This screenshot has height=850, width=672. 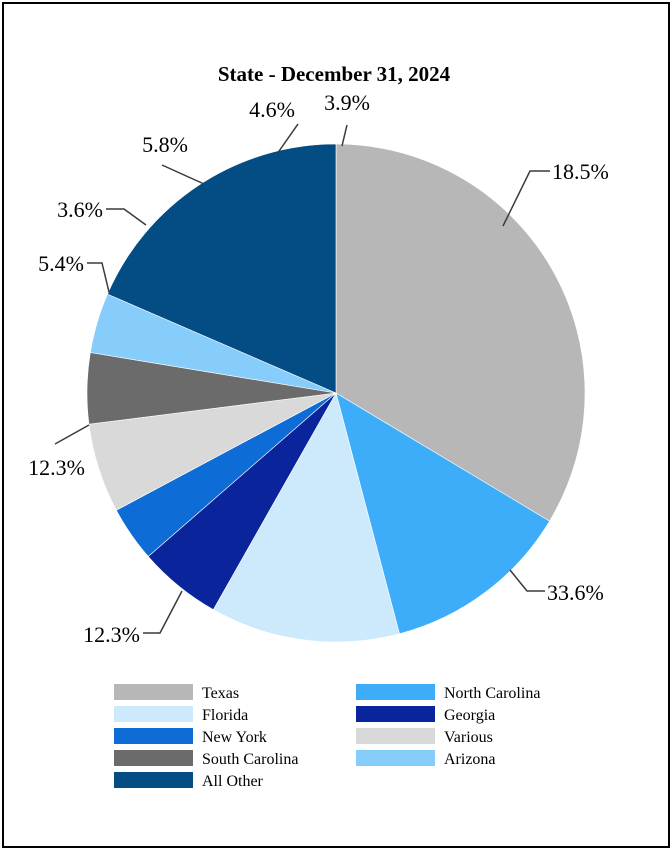 What do you see at coordinates (153, 714) in the screenshot?
I see `legend-swatch-florida` at bounding box center [153, 714].